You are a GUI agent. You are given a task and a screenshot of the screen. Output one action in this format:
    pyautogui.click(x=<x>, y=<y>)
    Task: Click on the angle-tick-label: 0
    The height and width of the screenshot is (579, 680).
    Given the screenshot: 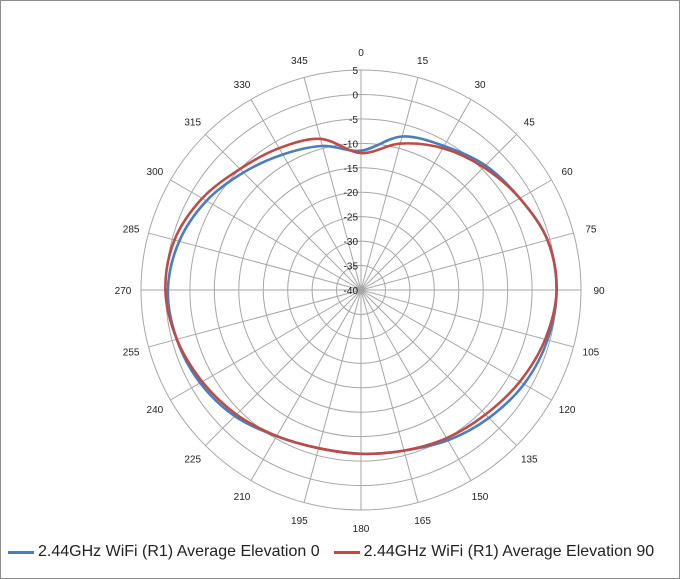 What is the action you would take?
    pyautogui.click(x=361, y=53)
    